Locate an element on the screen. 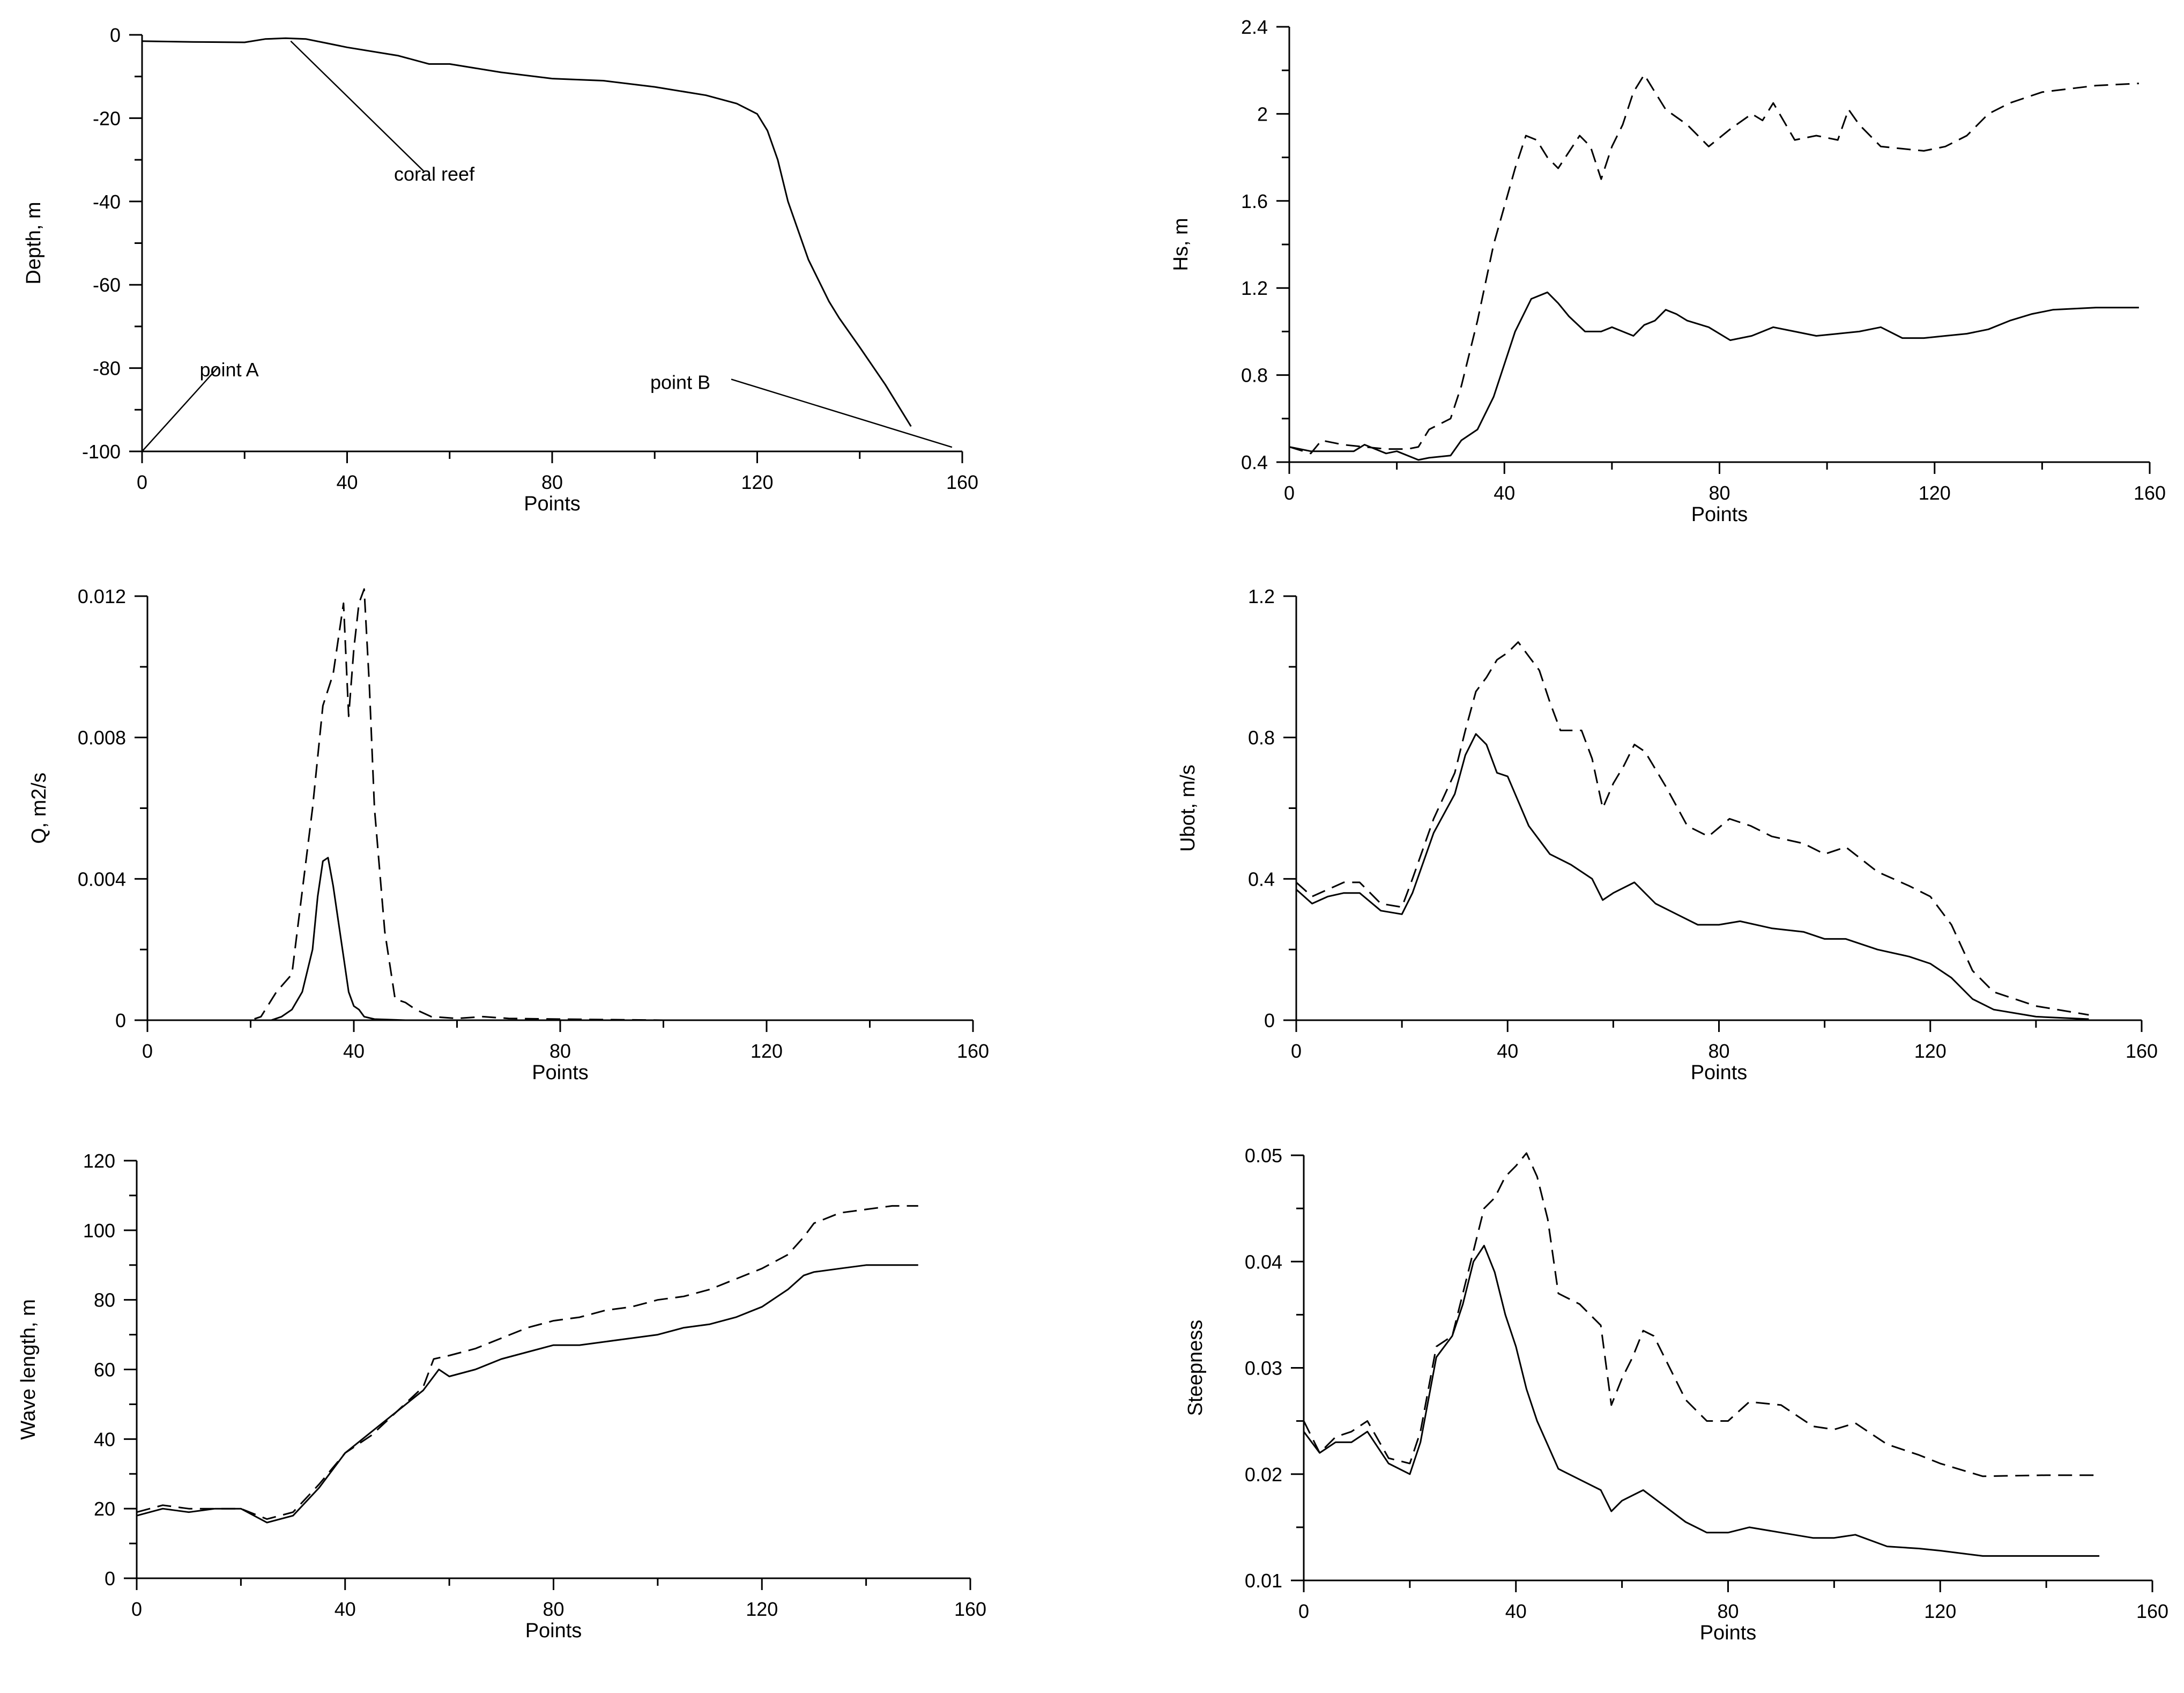 This screenshot has height=1693, width=2184. chart-q-y-axis-title: Q, m2/s is located at coordinates (39, 808).